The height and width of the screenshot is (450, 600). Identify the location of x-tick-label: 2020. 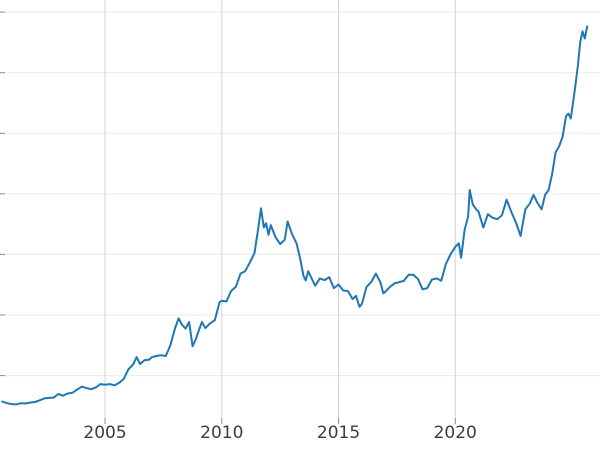
(455, 433).